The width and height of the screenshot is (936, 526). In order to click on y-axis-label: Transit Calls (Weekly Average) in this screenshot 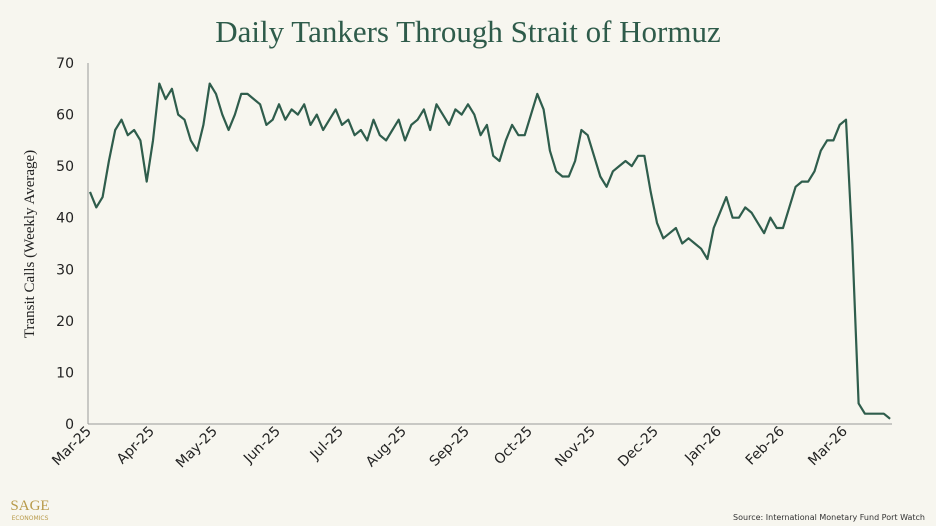, I will do `click(30, 244)`.